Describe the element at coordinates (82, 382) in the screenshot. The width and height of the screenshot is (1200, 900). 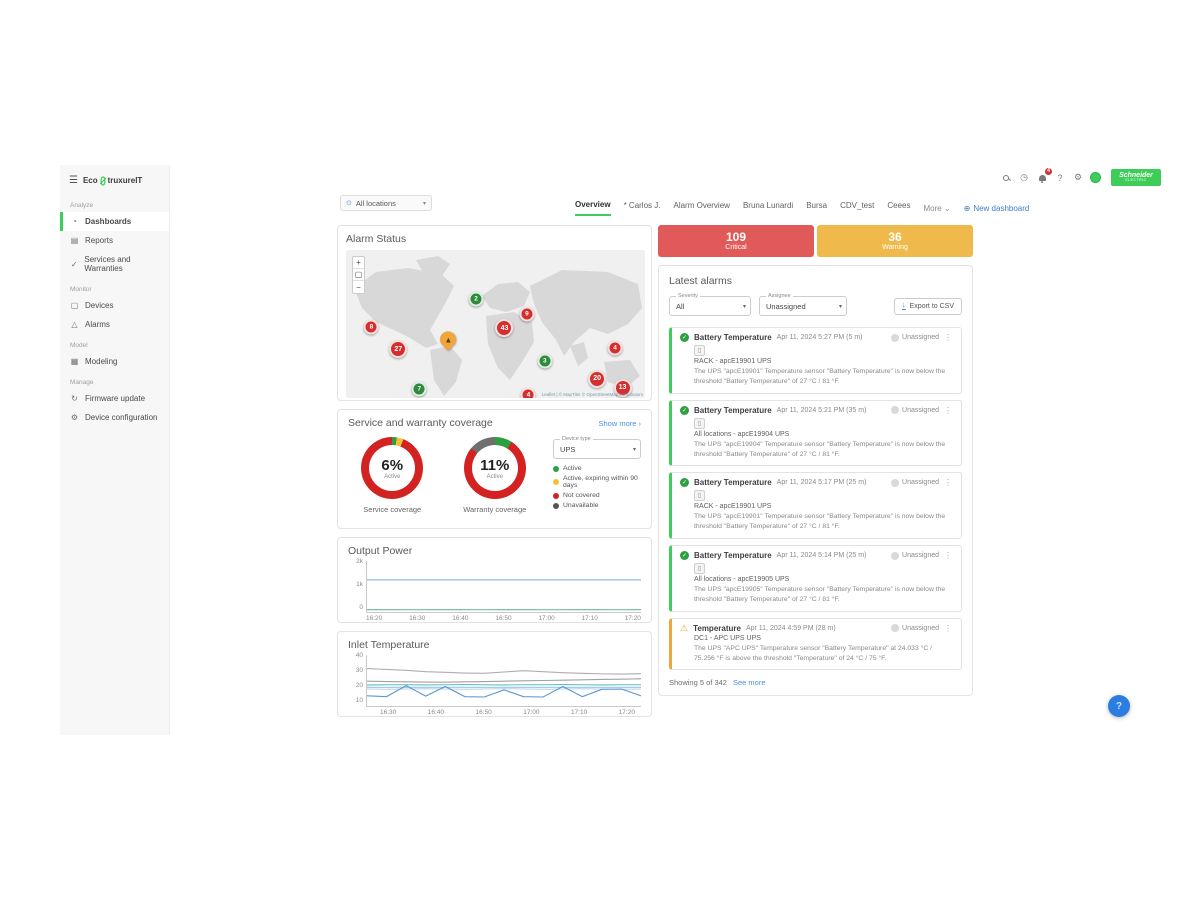
I see `sidebar-section-label: Manage` at that location.